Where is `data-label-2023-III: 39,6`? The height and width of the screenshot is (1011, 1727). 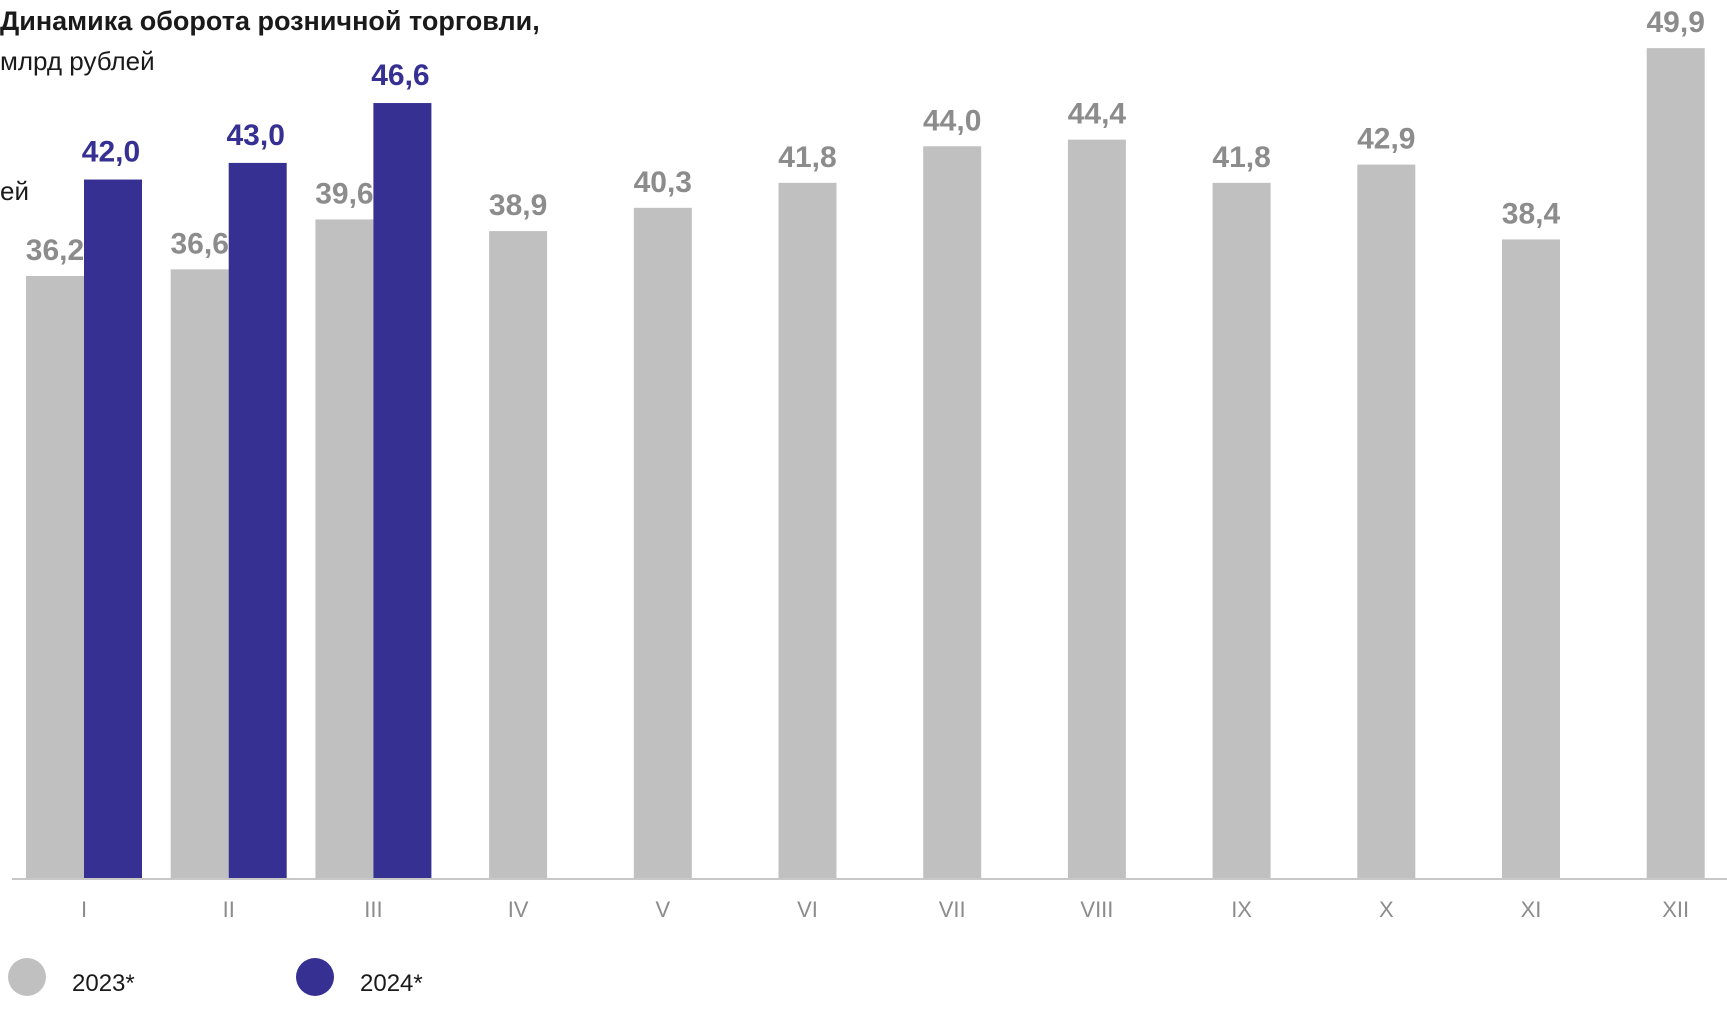
data-label-2023-III: 39,6 is located at coordinates (344, 193).